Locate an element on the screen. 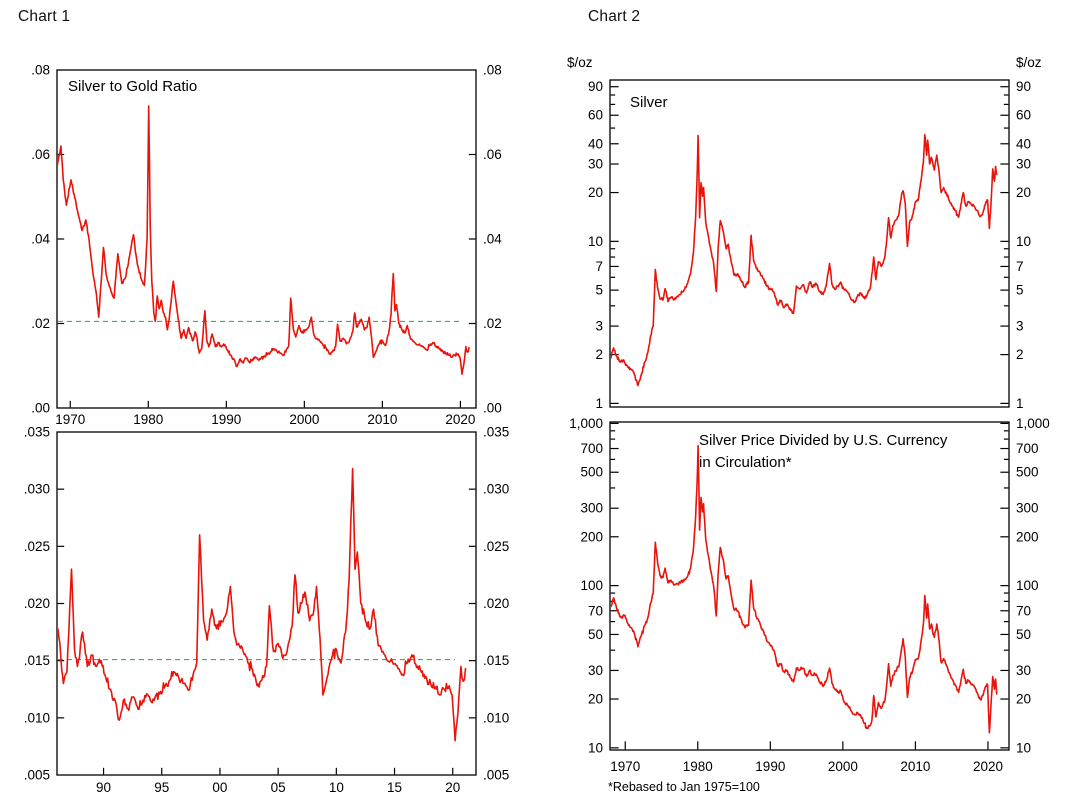  series-line-ratio-recent is located at coordinates (262, 604).